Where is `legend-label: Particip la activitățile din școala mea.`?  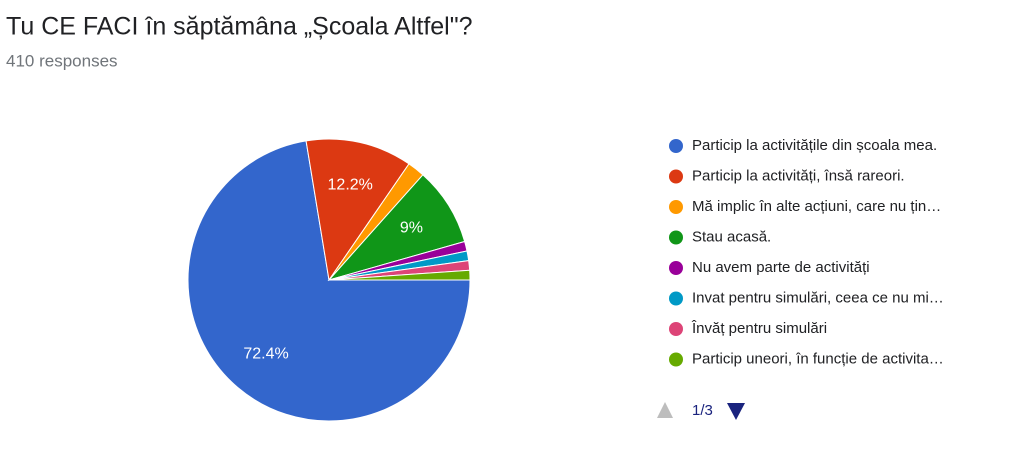
legend-label: Particip la activitățile din școala mea. is located at coordinates (814, 145).